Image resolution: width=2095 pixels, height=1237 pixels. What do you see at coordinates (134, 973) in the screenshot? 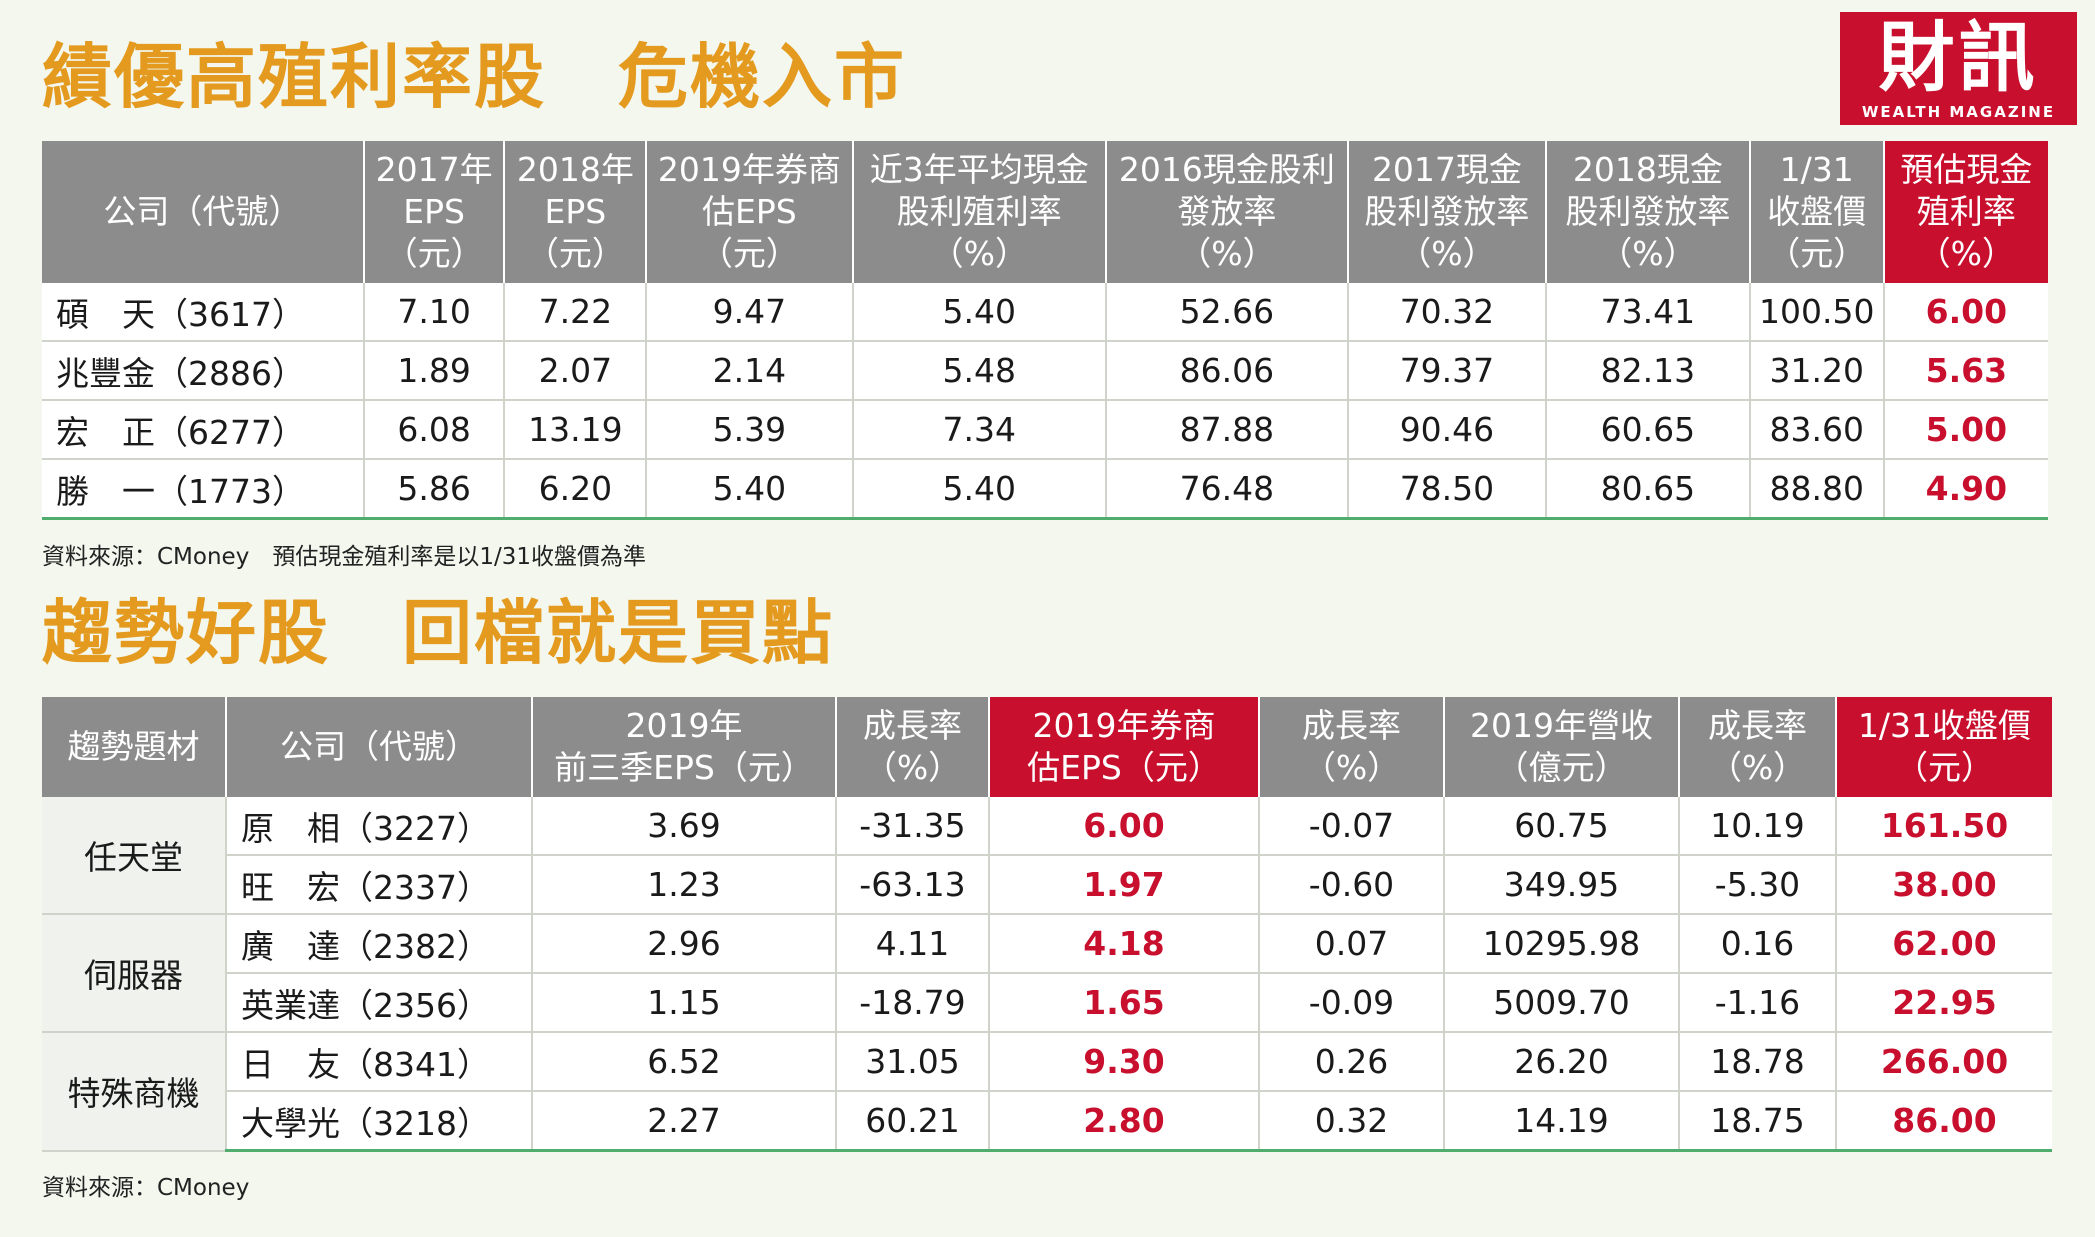
I see `theme-cell: 伺服器` at bounding box center [134, 973].